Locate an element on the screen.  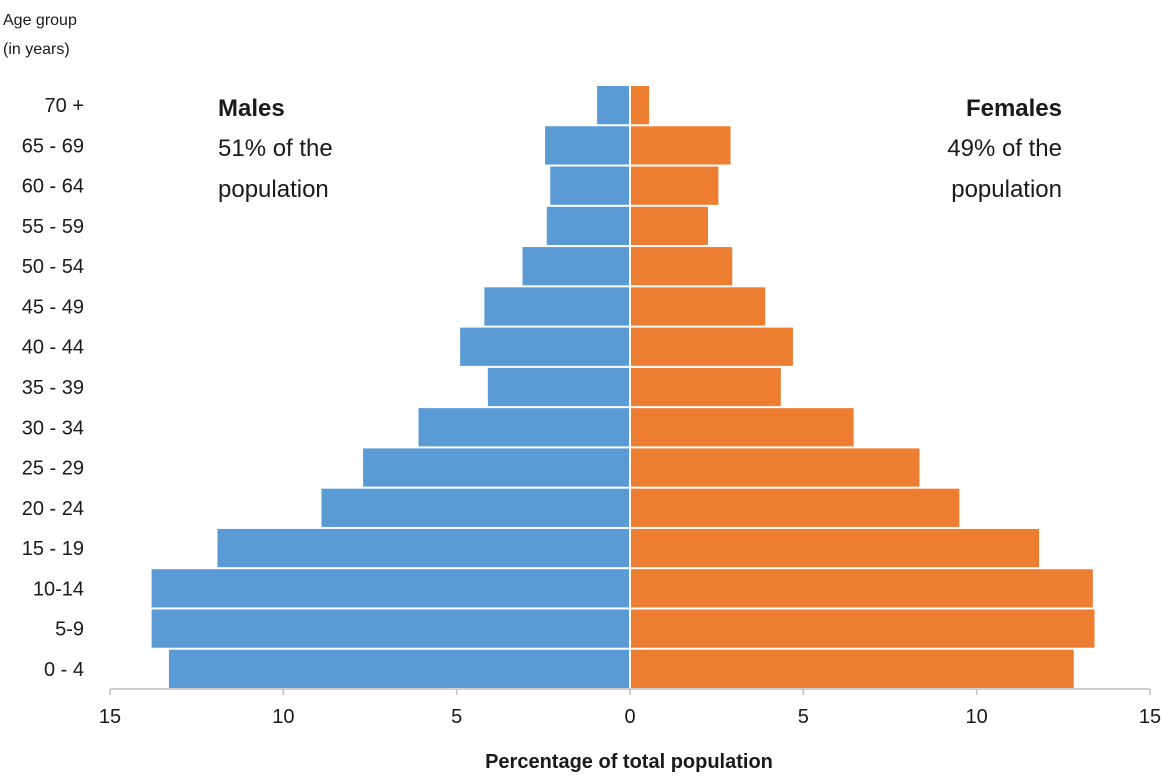
females-annotation-title: Females is located at coordinates (1014, 108).